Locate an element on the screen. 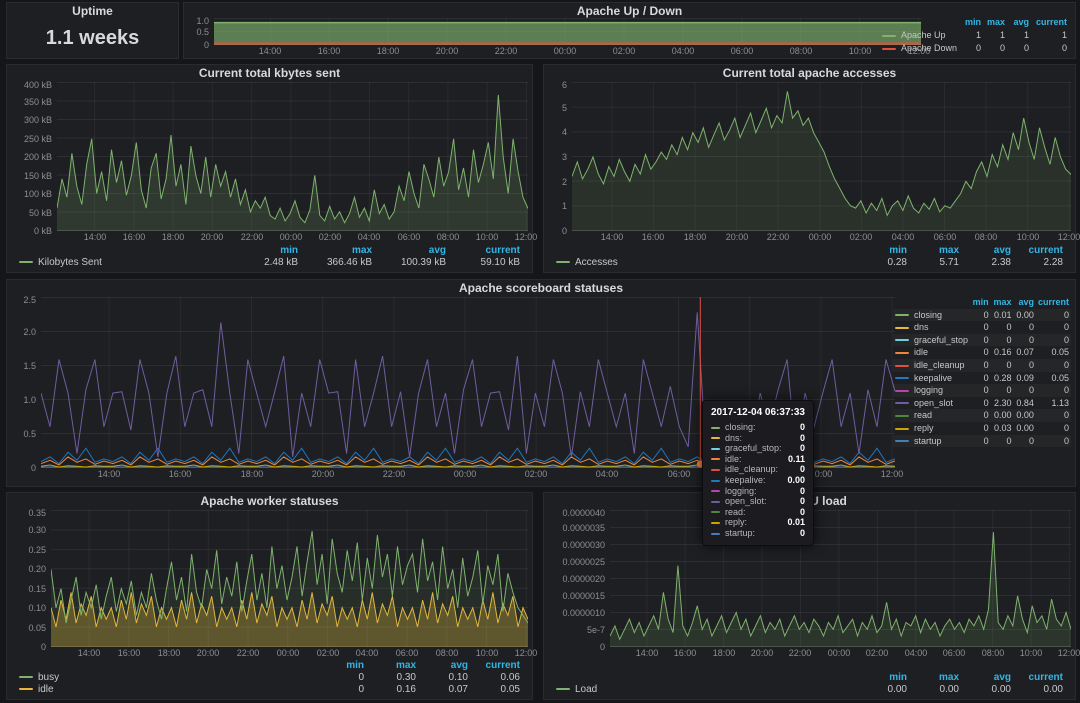 The width and height of the screenshot is (1080, 703). legend-row-idle_cleanup: idle_cleanup 0 0 0 0 is located at coordinates (982, 365).